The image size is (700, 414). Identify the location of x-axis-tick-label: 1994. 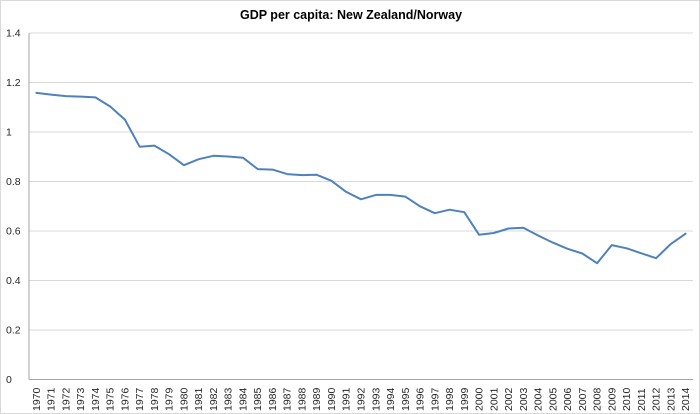
(391, 399).